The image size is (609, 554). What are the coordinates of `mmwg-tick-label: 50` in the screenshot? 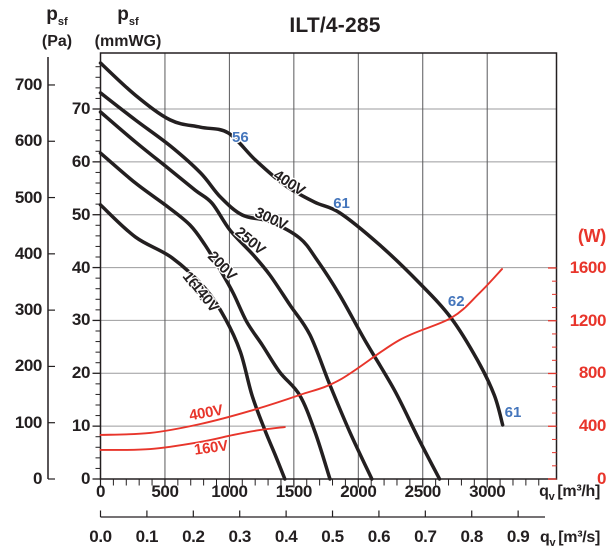 It's located at (81, 214).